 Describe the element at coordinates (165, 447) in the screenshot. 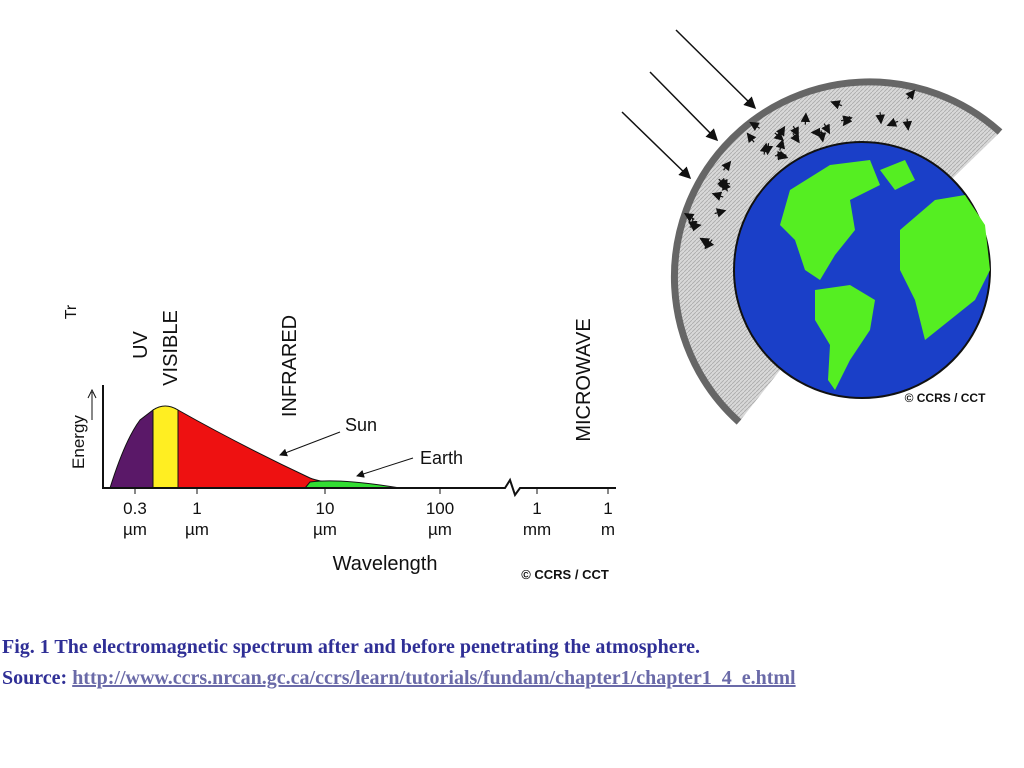

I see `visible-area` at that location.